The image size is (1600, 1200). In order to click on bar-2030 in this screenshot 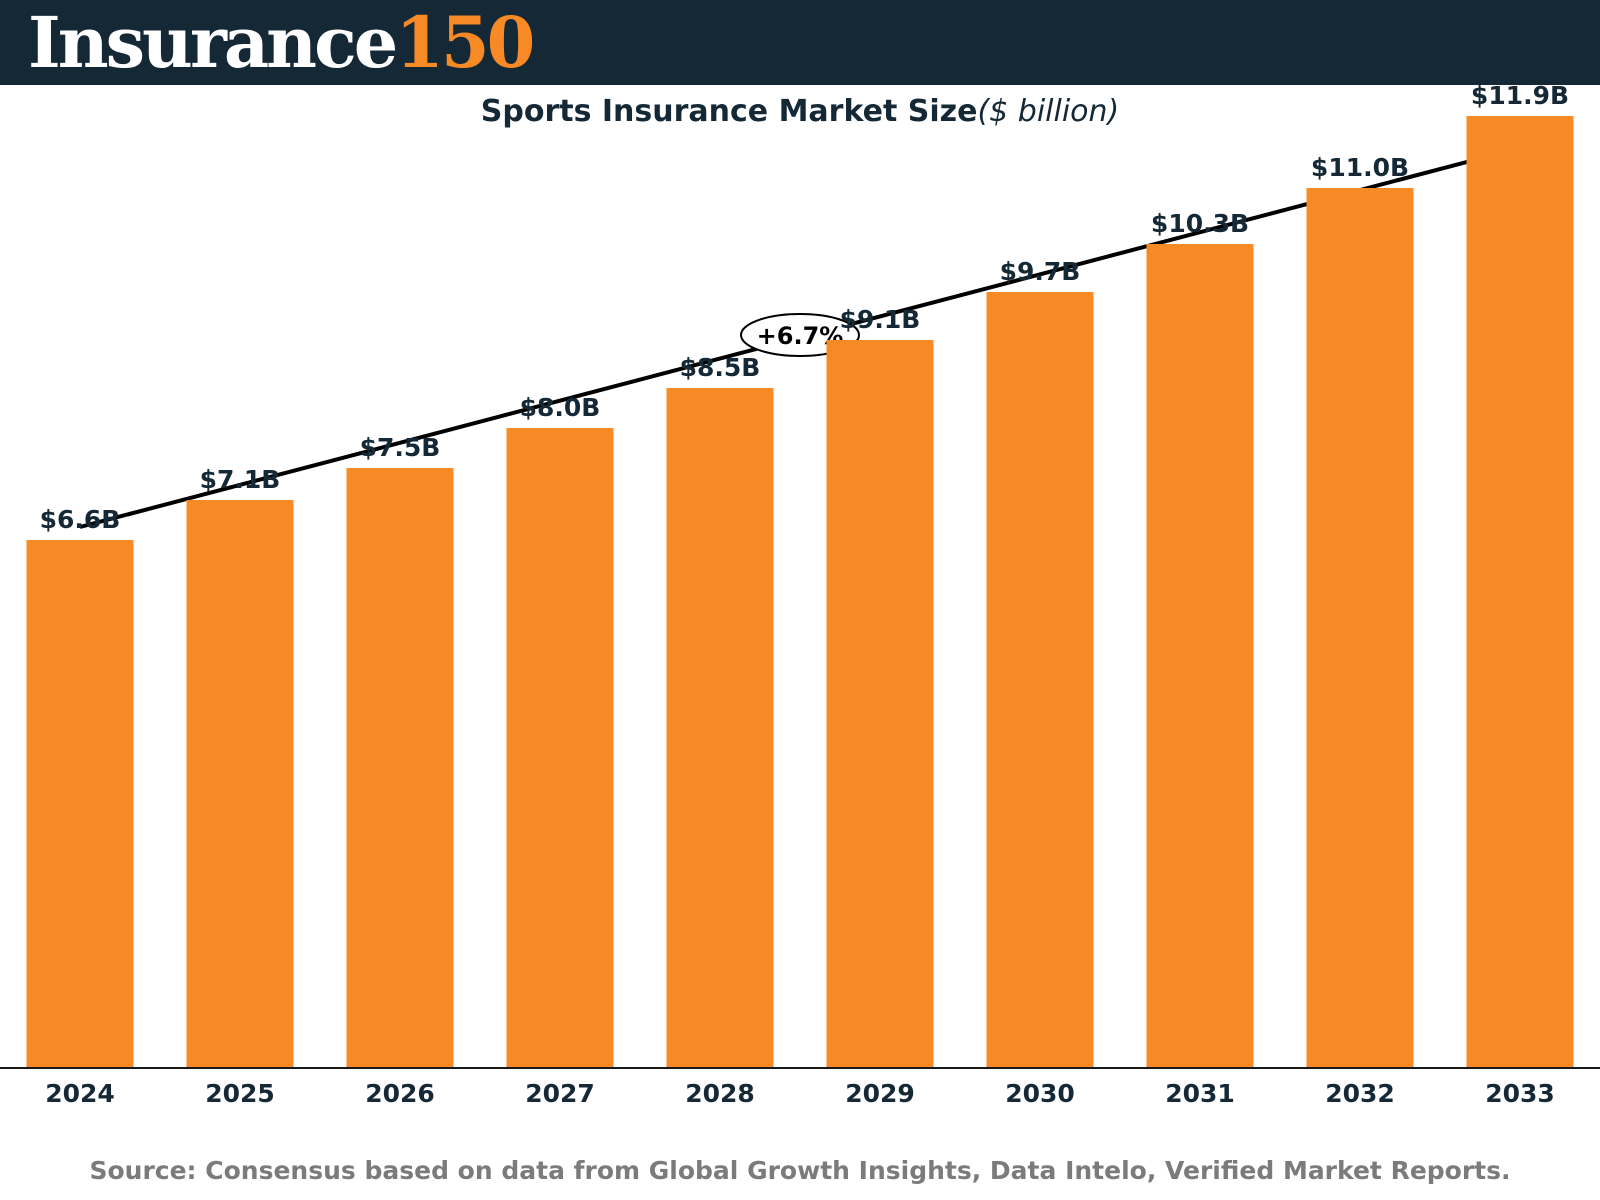, I will do `click(1040, 680)`.